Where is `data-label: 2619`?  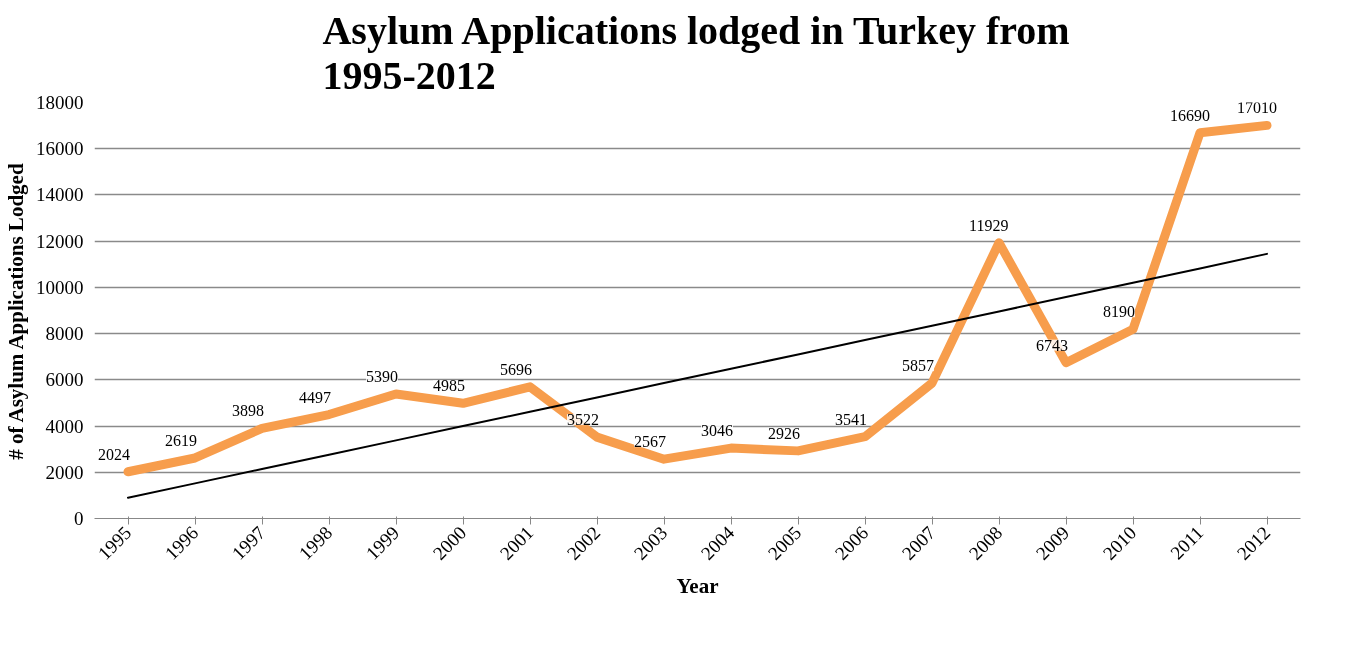
data-label: 2619 is located at coordinates (181, 440).